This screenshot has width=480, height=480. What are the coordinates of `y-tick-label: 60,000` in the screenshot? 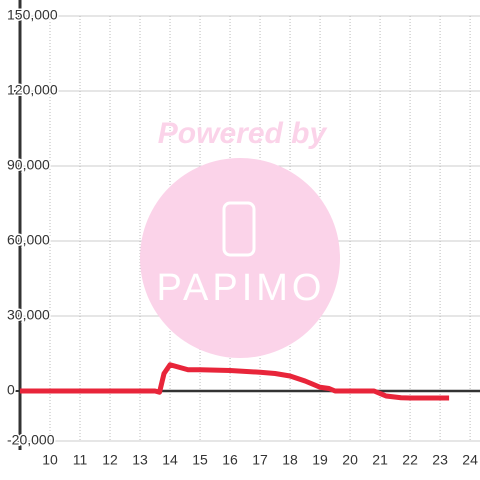 It's located at (28, 240).